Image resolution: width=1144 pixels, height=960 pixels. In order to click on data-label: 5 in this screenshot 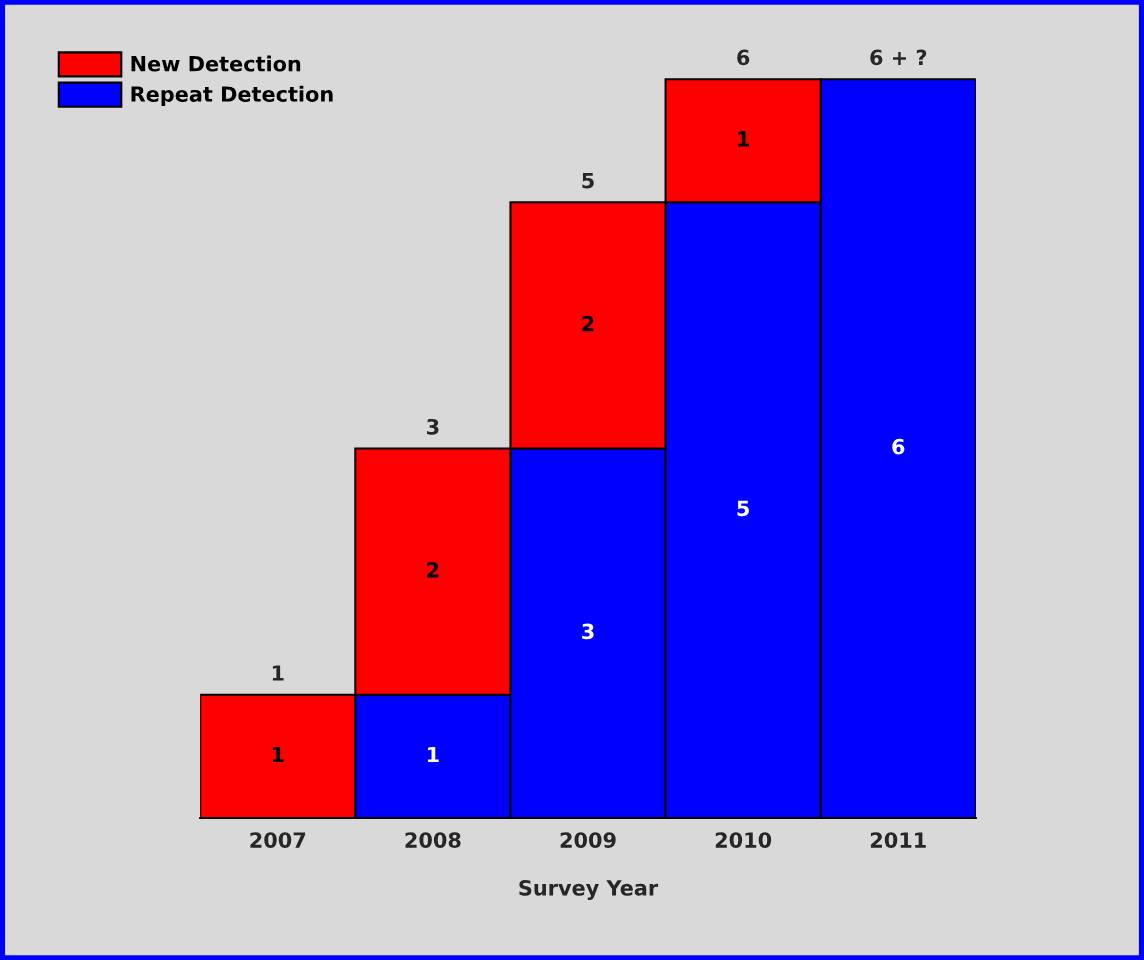, I will do `click(743, 508)`.